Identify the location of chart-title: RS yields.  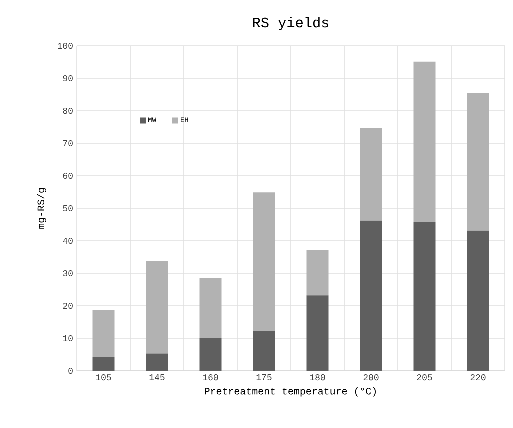
(291, 24).